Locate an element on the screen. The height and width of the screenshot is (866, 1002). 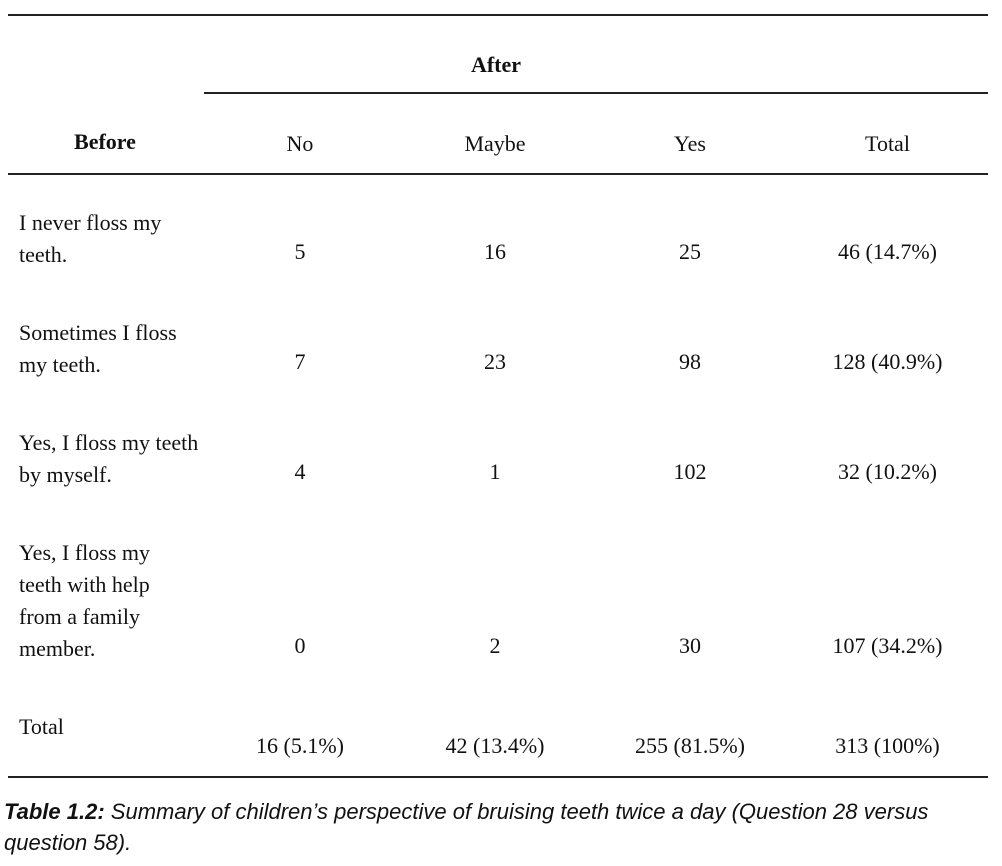
table-cell: 25 is located at coordinates (690, 251).